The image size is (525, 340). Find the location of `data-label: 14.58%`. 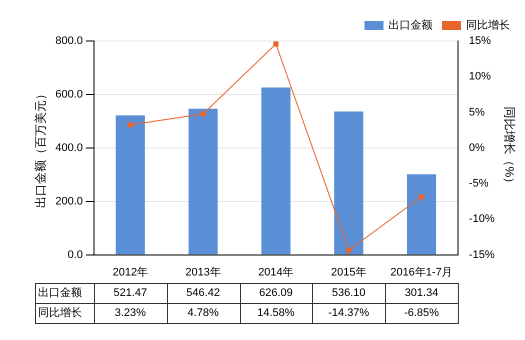

data-label: 14.58% is located at coordinates (276, 313).